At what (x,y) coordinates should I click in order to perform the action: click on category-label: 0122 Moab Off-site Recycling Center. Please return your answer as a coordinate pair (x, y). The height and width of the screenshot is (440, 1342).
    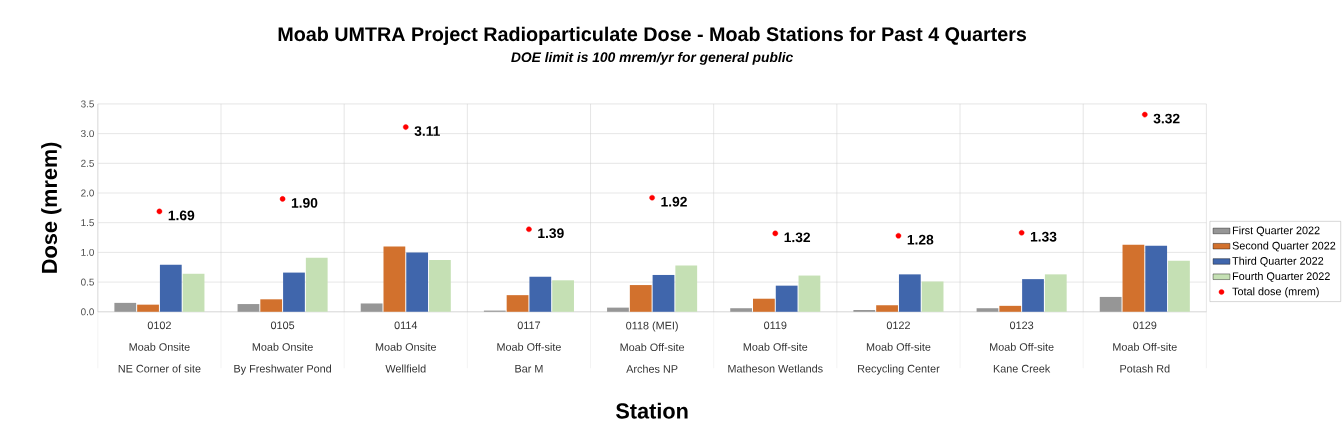
    Looking at the image, I should click on (899, 348).